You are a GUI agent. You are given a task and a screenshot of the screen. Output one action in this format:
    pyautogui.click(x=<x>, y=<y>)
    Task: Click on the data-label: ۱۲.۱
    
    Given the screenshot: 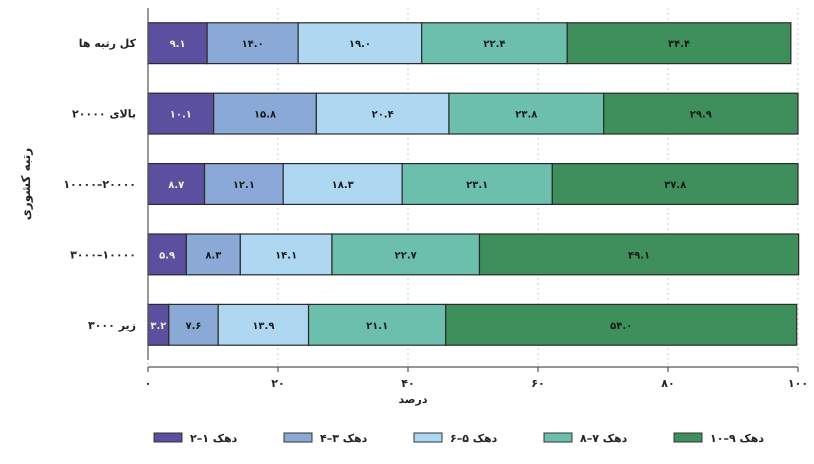 What is the action you would take?
    pyautogui.click(x=243, y=185)
    